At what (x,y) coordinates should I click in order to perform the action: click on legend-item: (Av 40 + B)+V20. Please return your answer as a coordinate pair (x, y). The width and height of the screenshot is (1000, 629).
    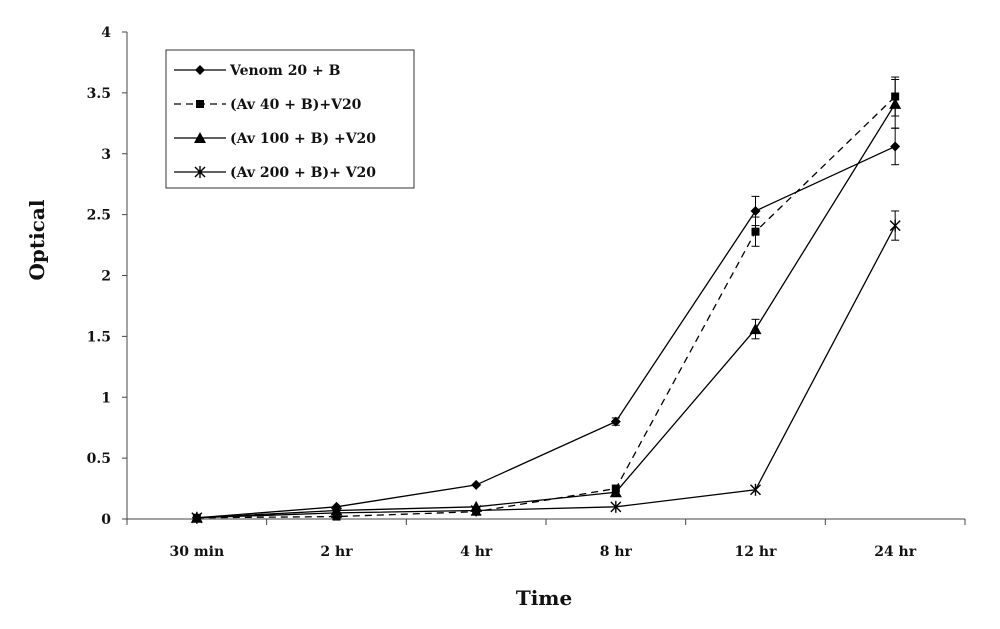
    Looking at the image, I should click on (268, 105).